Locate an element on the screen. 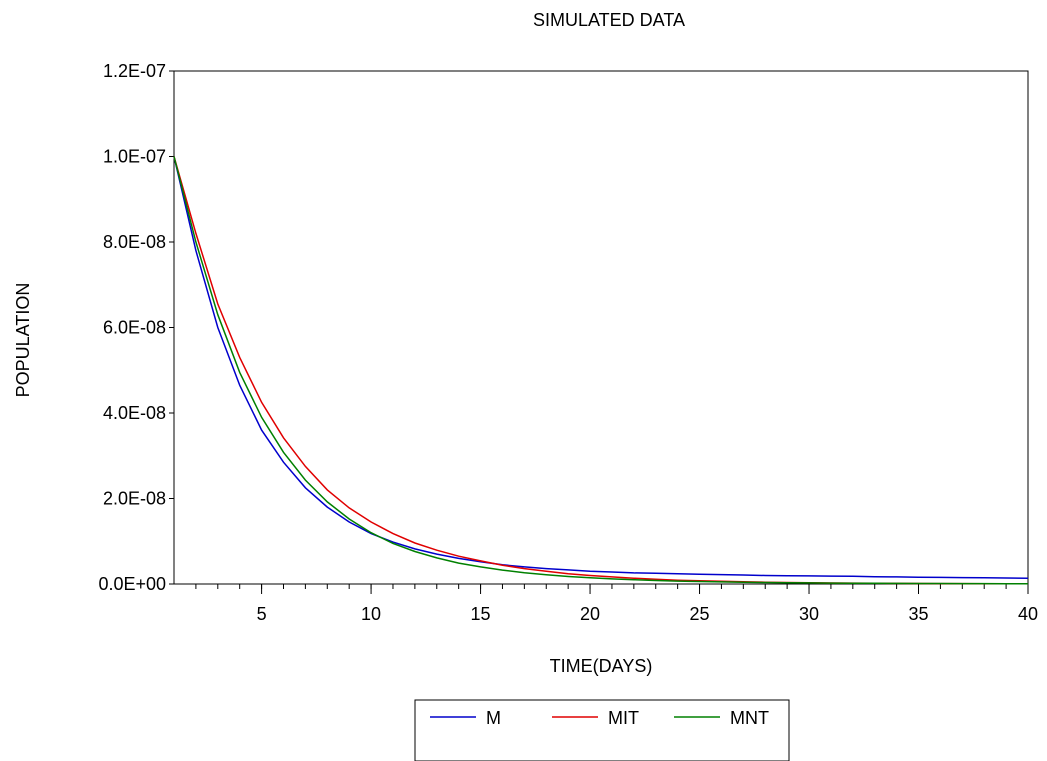 The image size is (1047, 761). legend-label-mnt: MNT is located at coordinates (749, 718).